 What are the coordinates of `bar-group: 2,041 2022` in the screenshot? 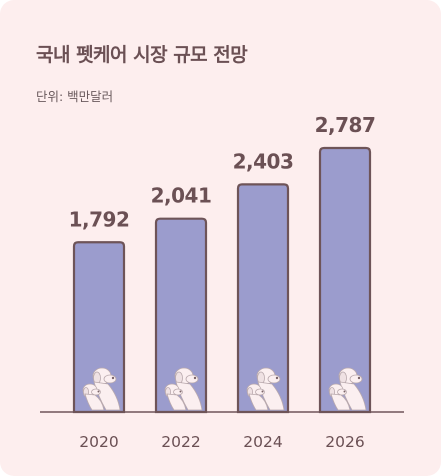 It's located at (181, 317).